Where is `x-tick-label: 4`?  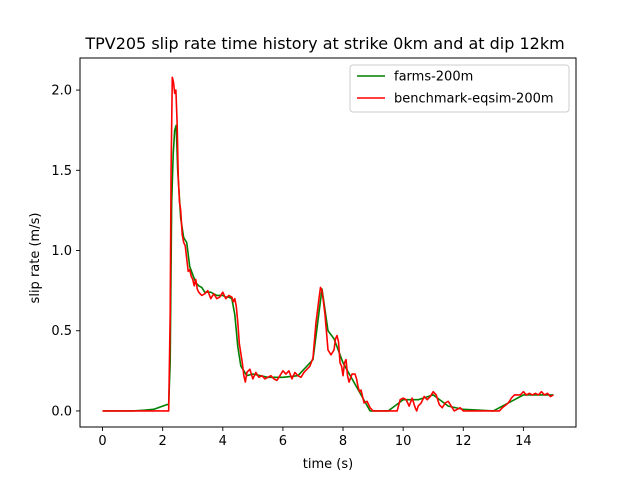
x-tick-label: 4 is located at coordinates (223, 441).